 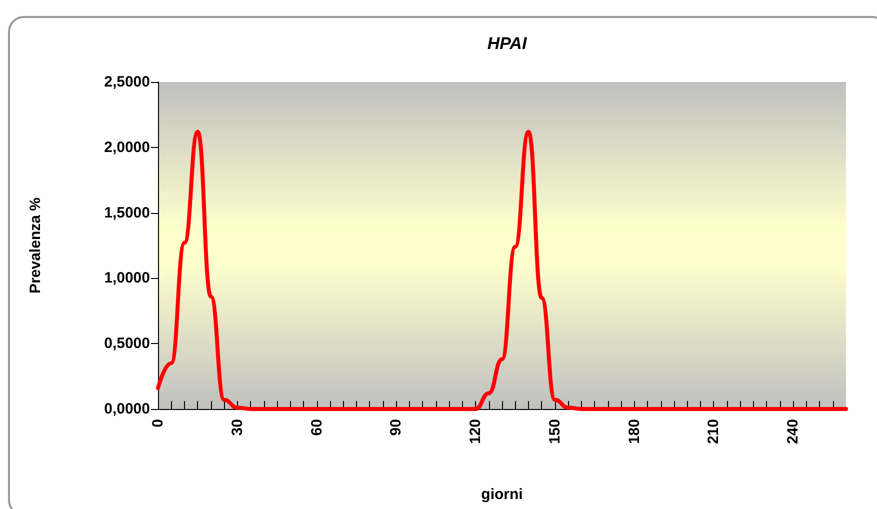 What do you see at coordinates (634, 431) in the screenshot?
I see `x-tick-label: 180` at bounding box center [634, 431].